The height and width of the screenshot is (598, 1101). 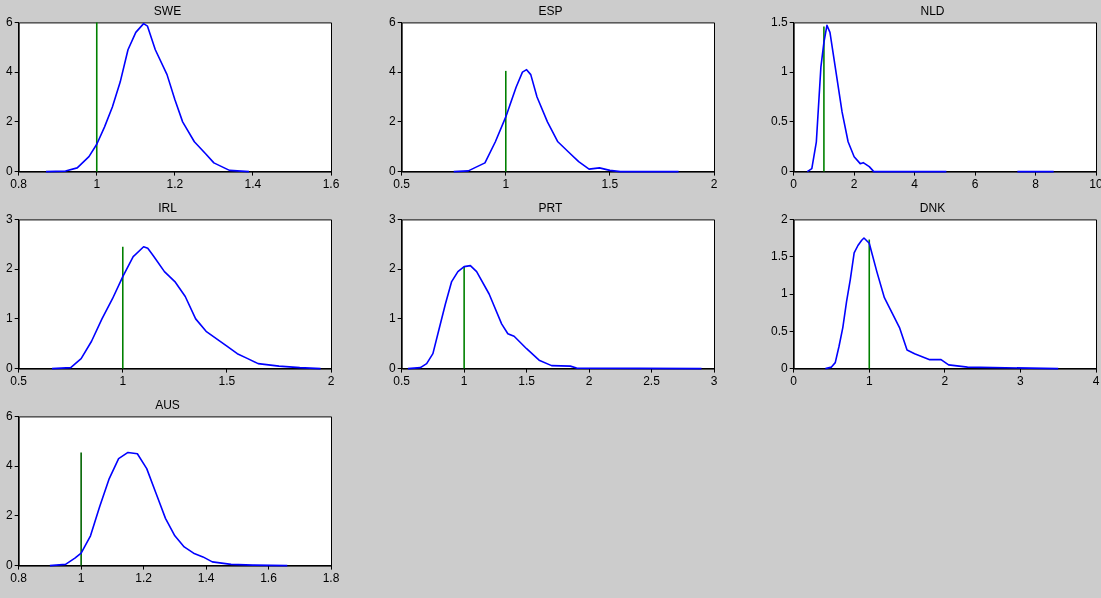 I want to click on x-tick-label: 6, so click(x=975, y=184).